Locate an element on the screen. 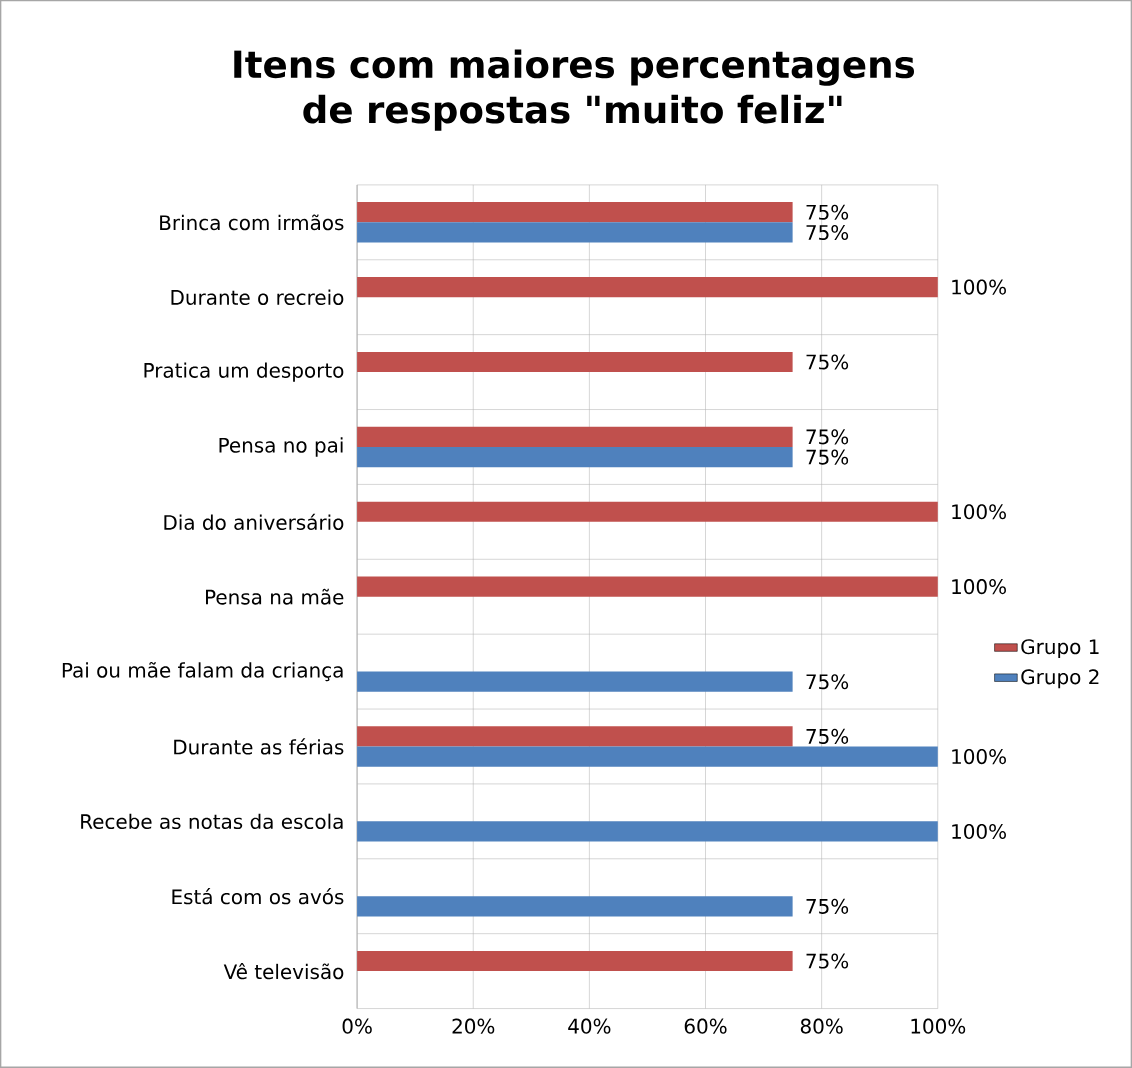 This screenshot has height=1068, width=1132. y-tick-label: Pratica um desporto is located at coordinates (244, 372).